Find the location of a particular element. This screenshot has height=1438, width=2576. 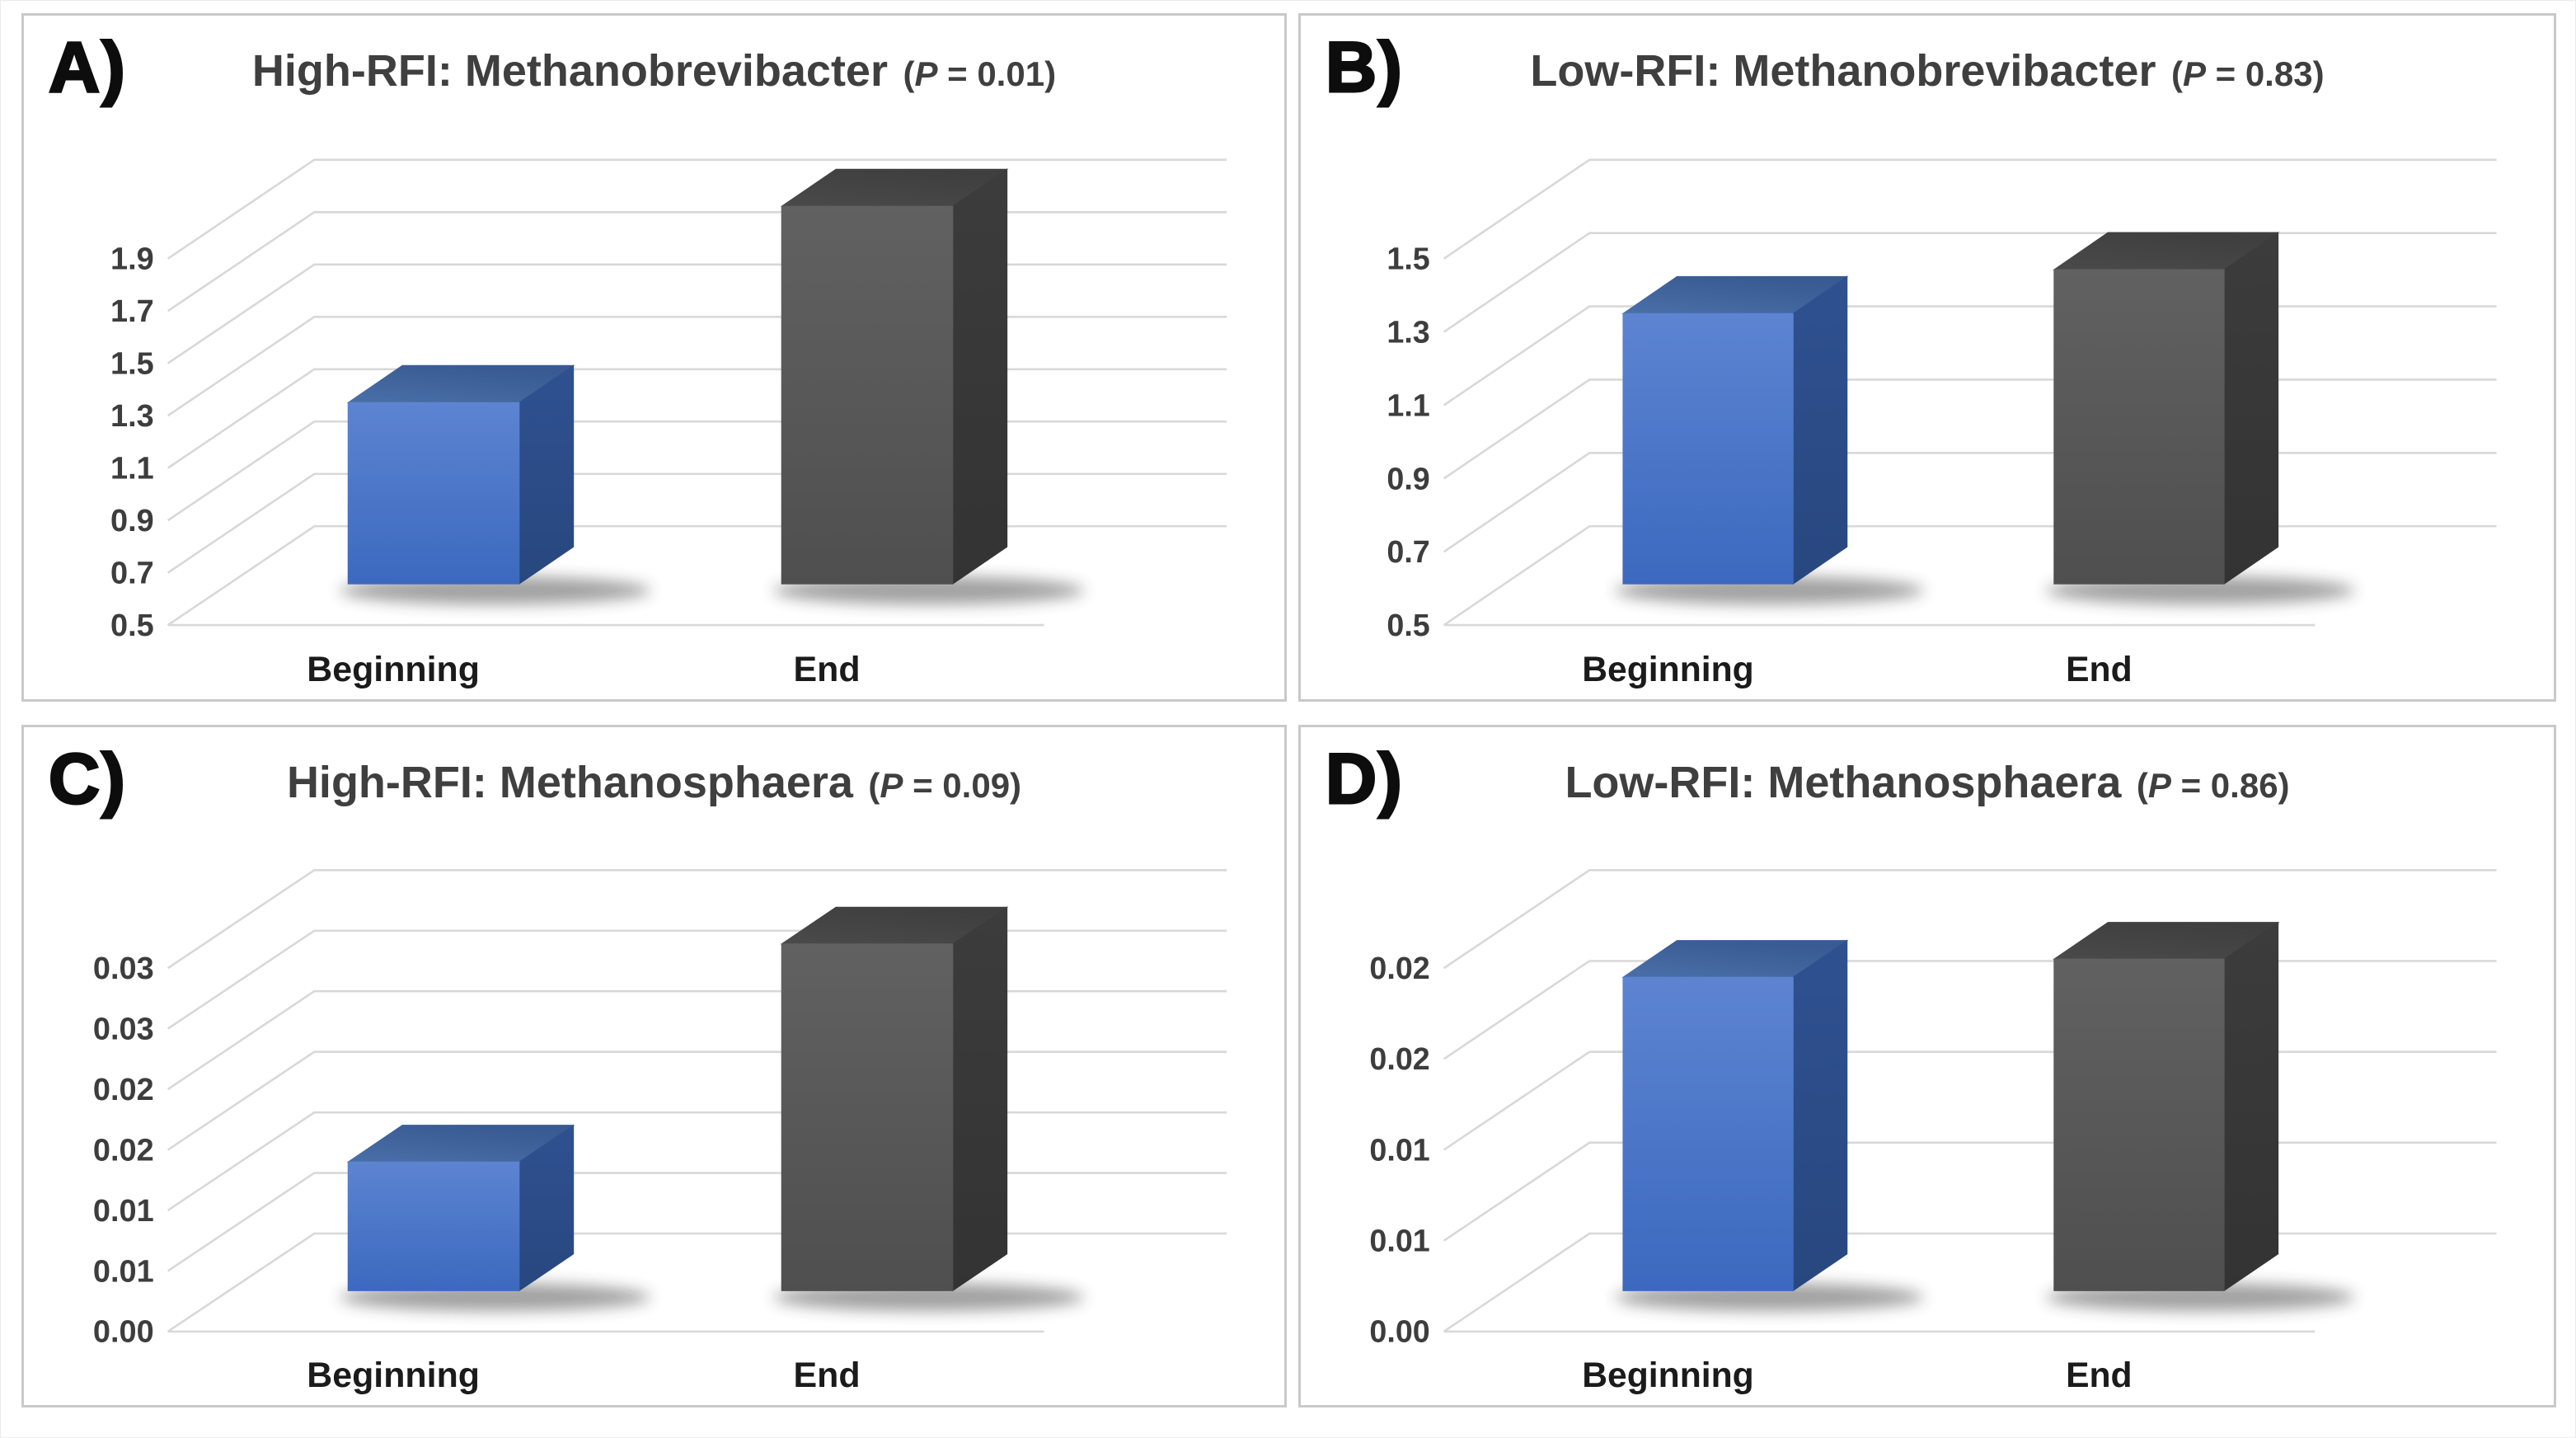

panel-p-value-c: (P = 0.09) is located at coordinates (945, 785).